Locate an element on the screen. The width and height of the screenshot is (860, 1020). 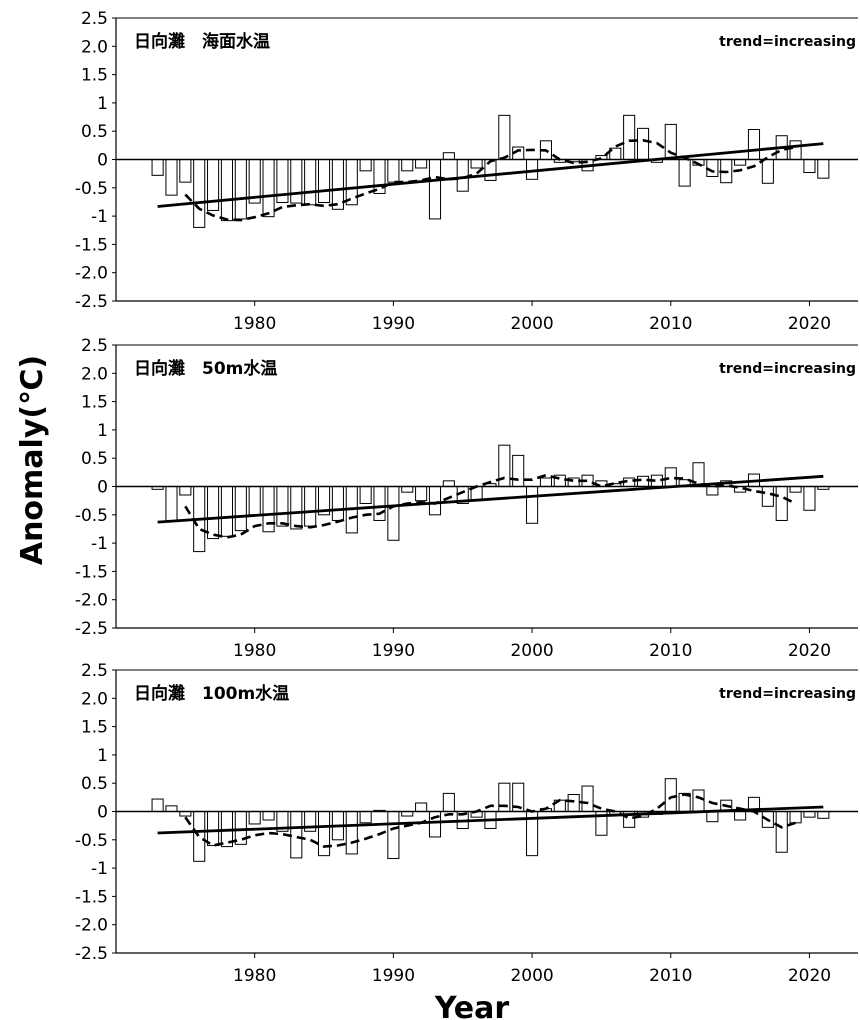
x-axis-label: Year is located at coordinates (472, 1005).